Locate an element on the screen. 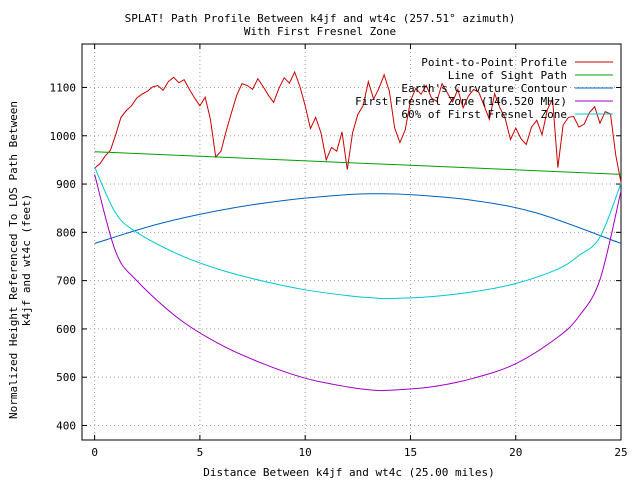  x-tick-label: 10 is located at coordinates (305, 452).